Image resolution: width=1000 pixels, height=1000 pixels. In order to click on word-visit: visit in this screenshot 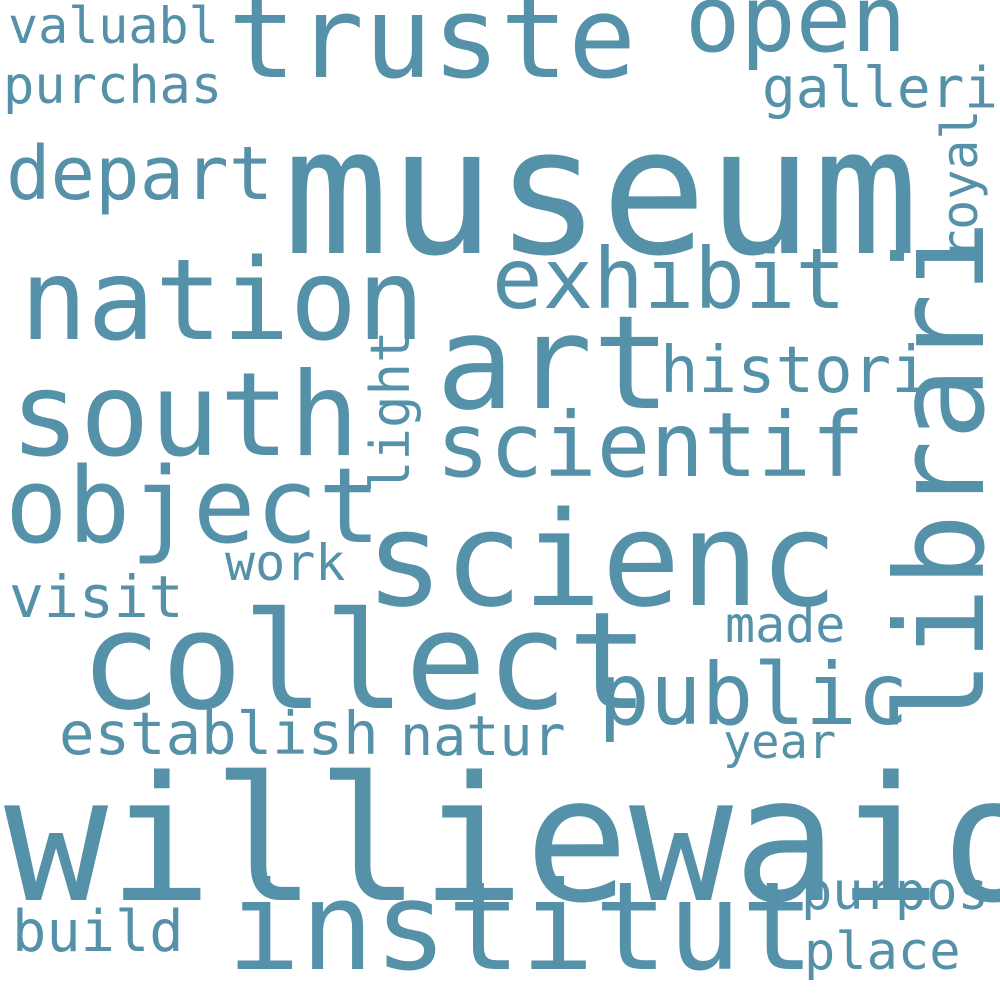, I will do `click(96, 597)`.